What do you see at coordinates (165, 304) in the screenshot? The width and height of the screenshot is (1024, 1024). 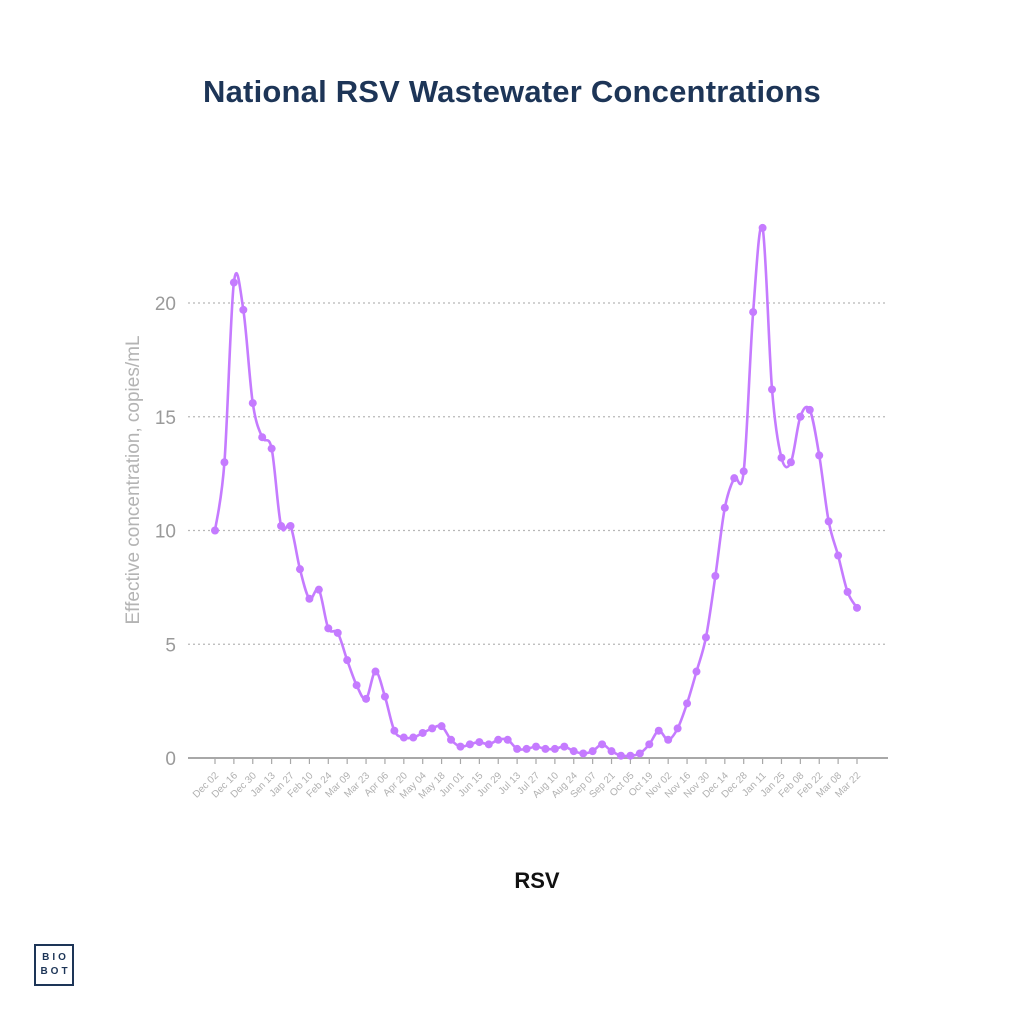 I see `y-tick-label: 20` at bounding box center [165, 304].